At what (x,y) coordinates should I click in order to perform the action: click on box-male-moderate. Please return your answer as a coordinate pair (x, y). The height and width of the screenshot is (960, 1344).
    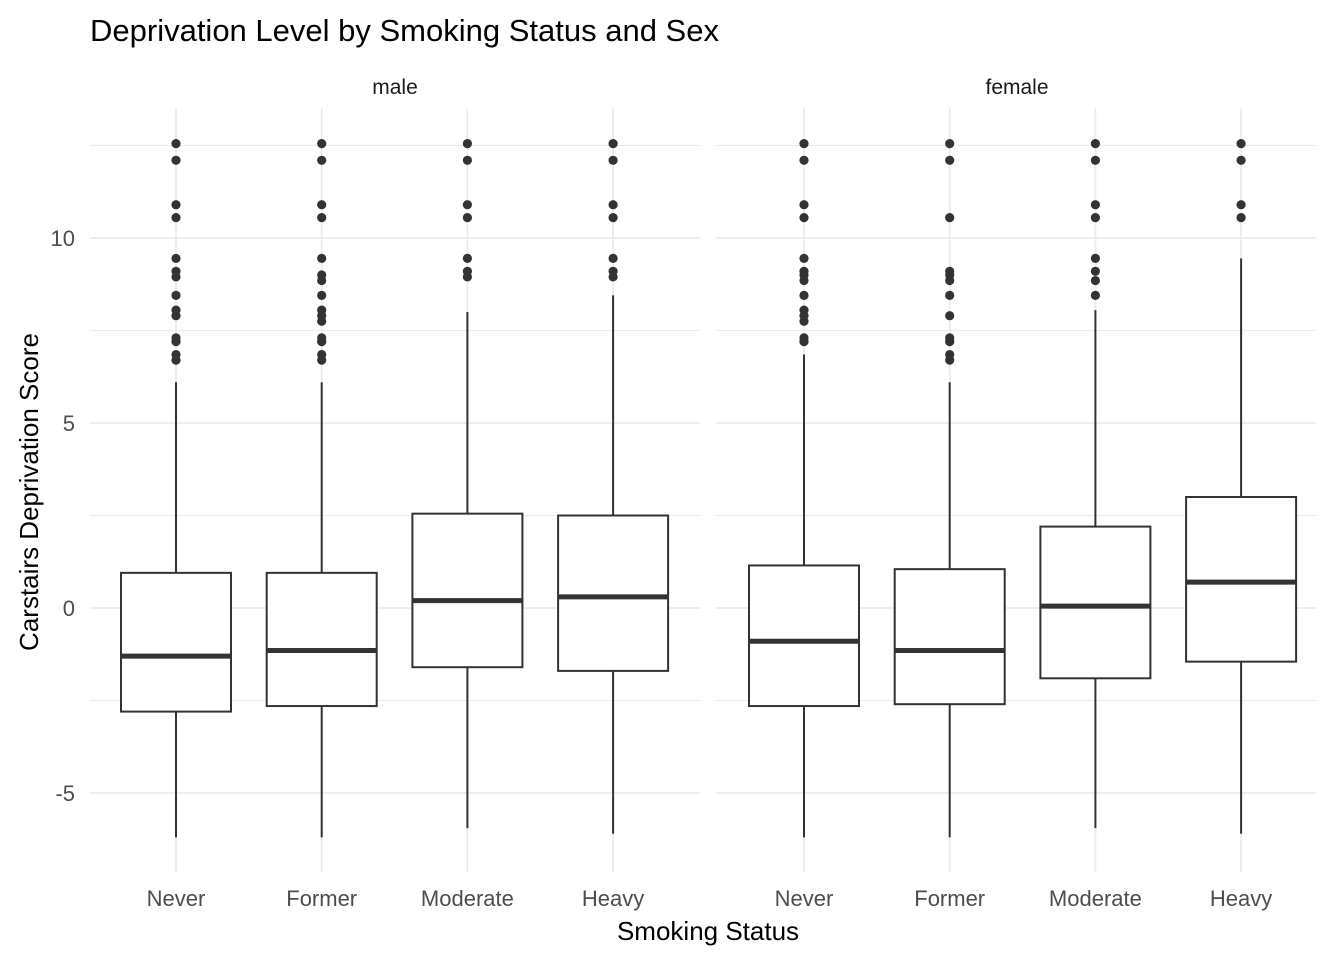
    Looking at the image, I should click on (467, 484).